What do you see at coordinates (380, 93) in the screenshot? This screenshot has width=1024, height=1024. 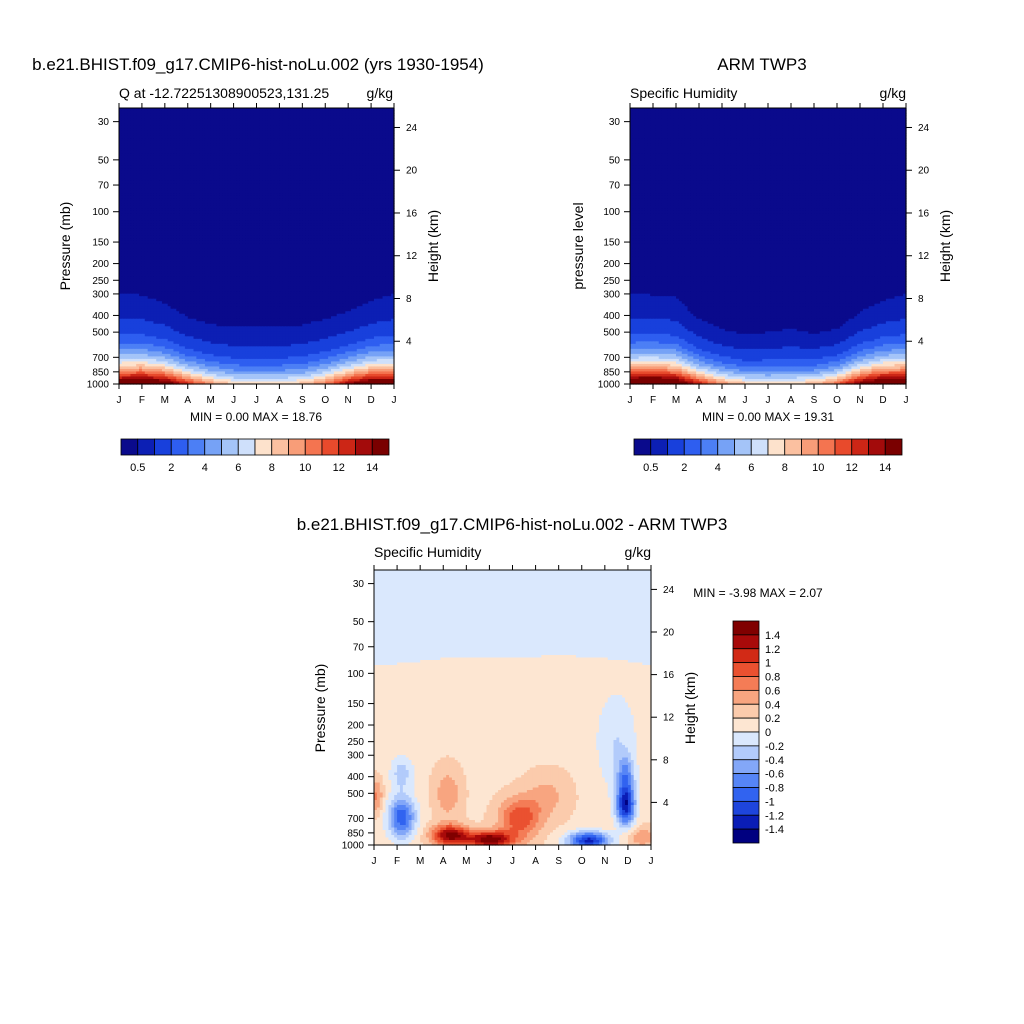 I see `units-label: g/kg` at bounding box center [380, 93].